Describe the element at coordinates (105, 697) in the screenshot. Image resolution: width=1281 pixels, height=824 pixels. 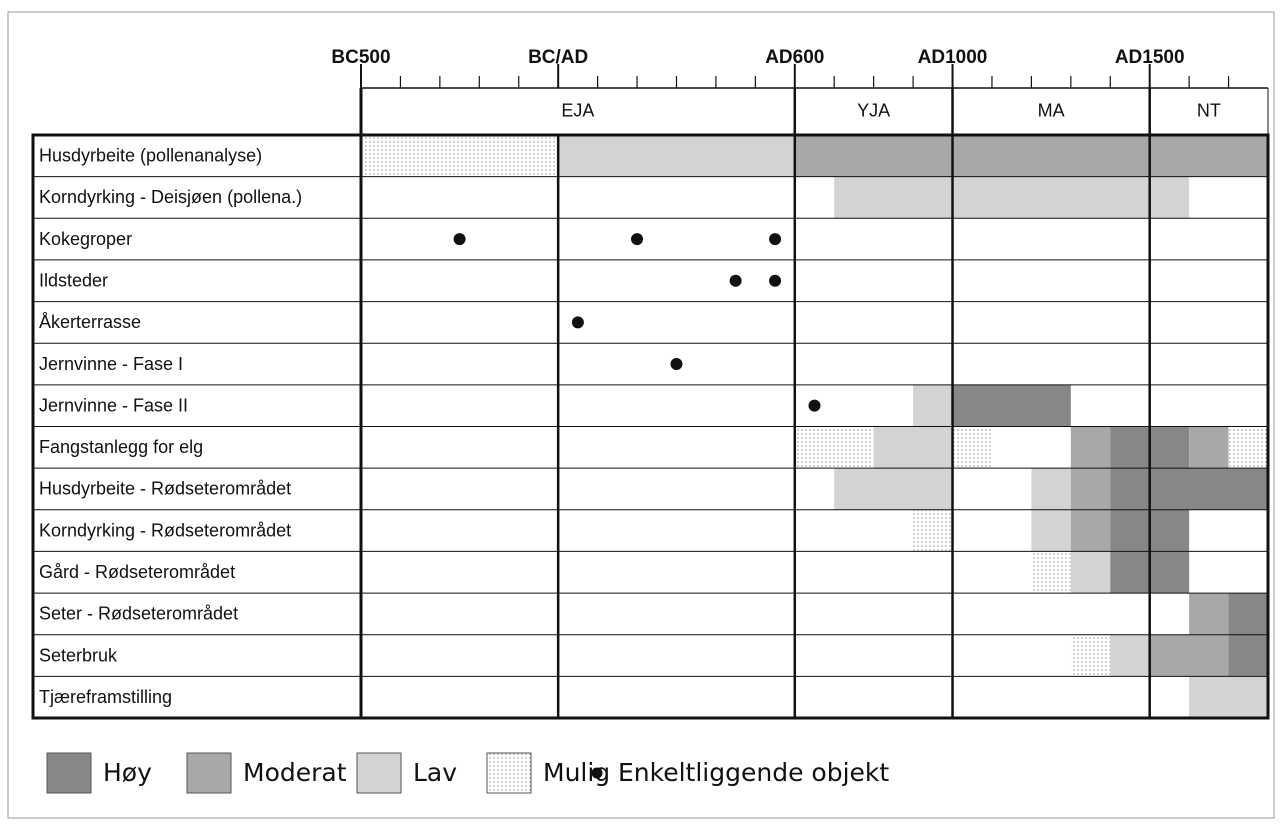
I see `row-label: Tjæreframstilling` at that location.